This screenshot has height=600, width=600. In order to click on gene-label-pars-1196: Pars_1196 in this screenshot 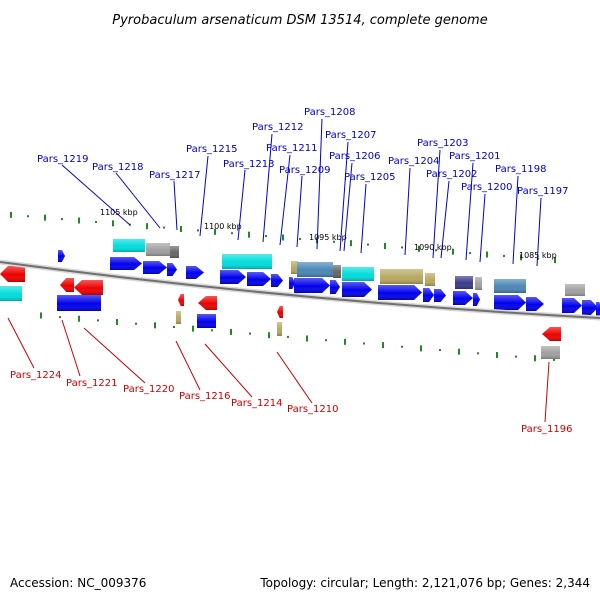, I will do `click(546, 429)`.